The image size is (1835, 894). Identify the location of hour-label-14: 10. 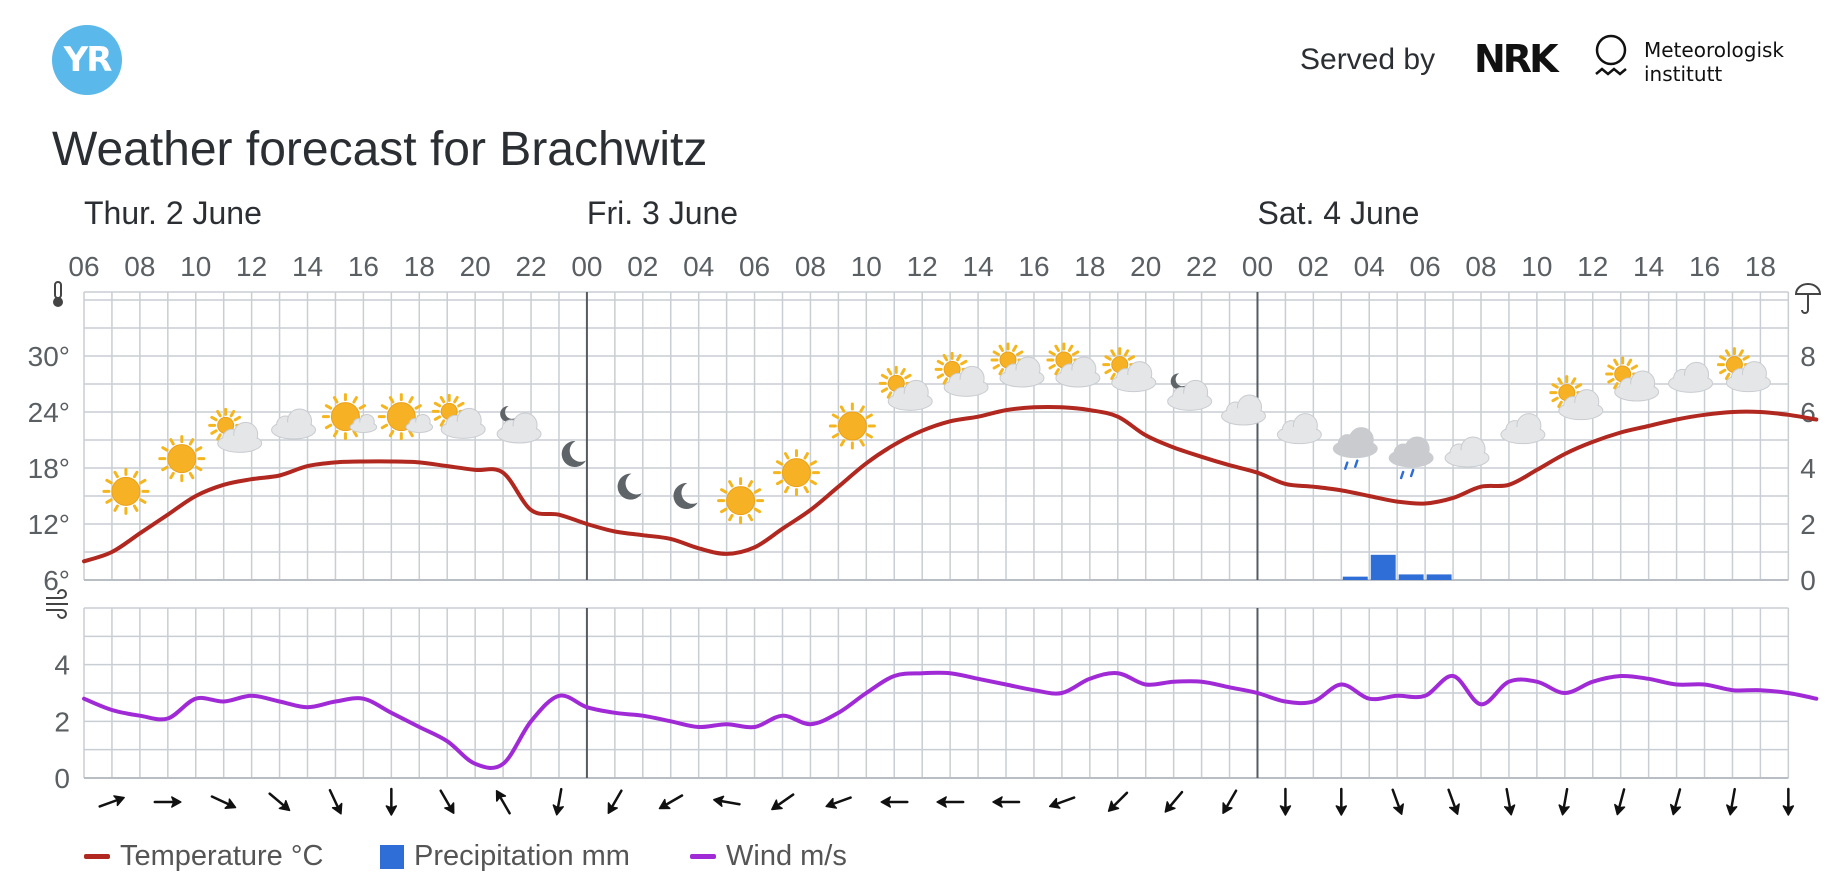
(866, 266).